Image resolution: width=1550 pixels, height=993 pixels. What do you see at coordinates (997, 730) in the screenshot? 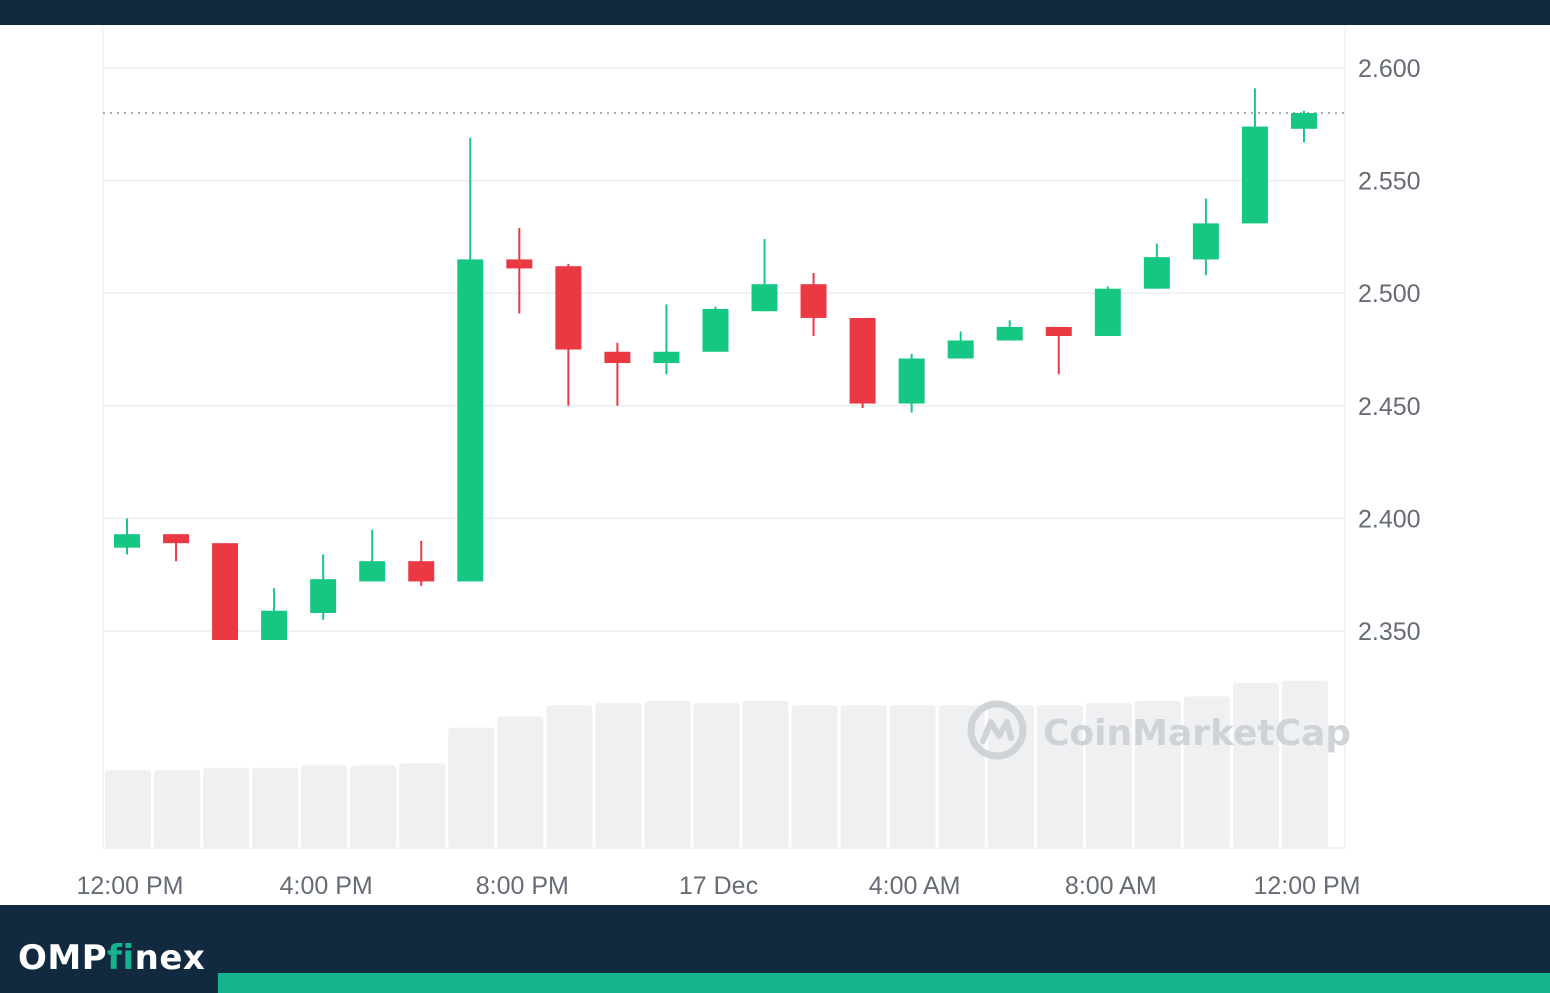
I see `coinmarketcap-logo-icon` at bounding box center [997, 730].